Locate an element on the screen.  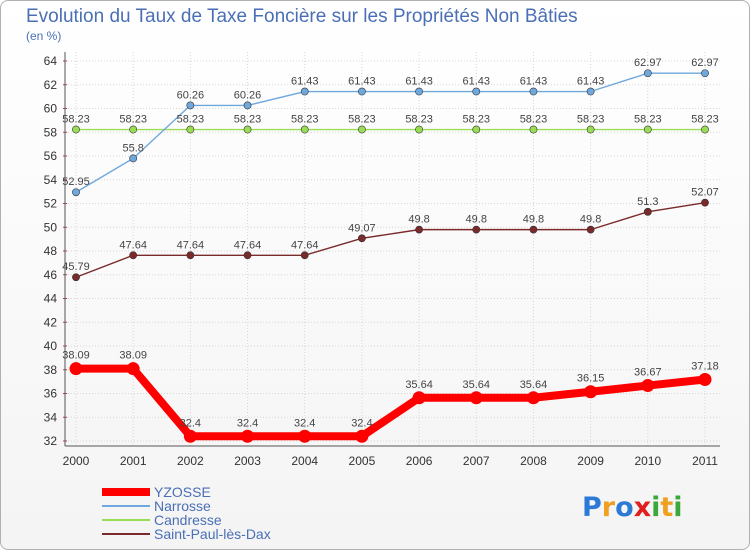
data-label-yzosse: 36.15 is located at coordinates (591, 379).